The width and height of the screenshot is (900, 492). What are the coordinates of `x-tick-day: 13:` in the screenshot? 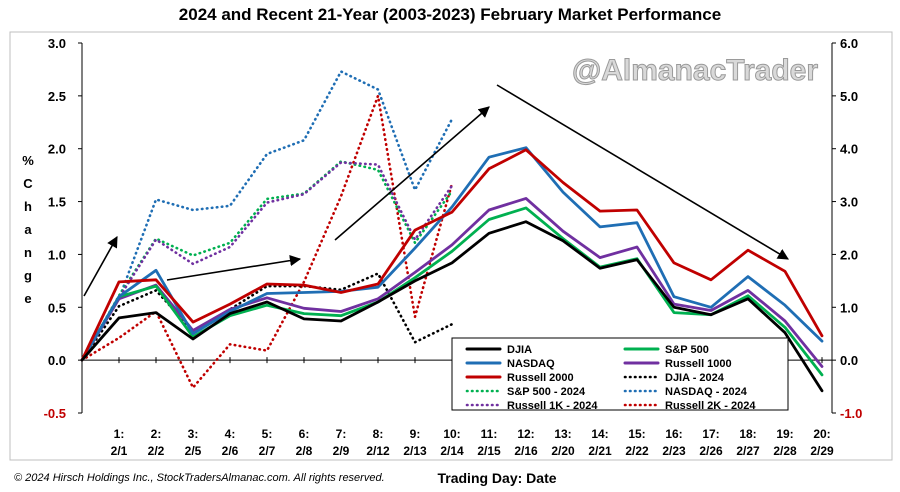 It's located at (562, 434).